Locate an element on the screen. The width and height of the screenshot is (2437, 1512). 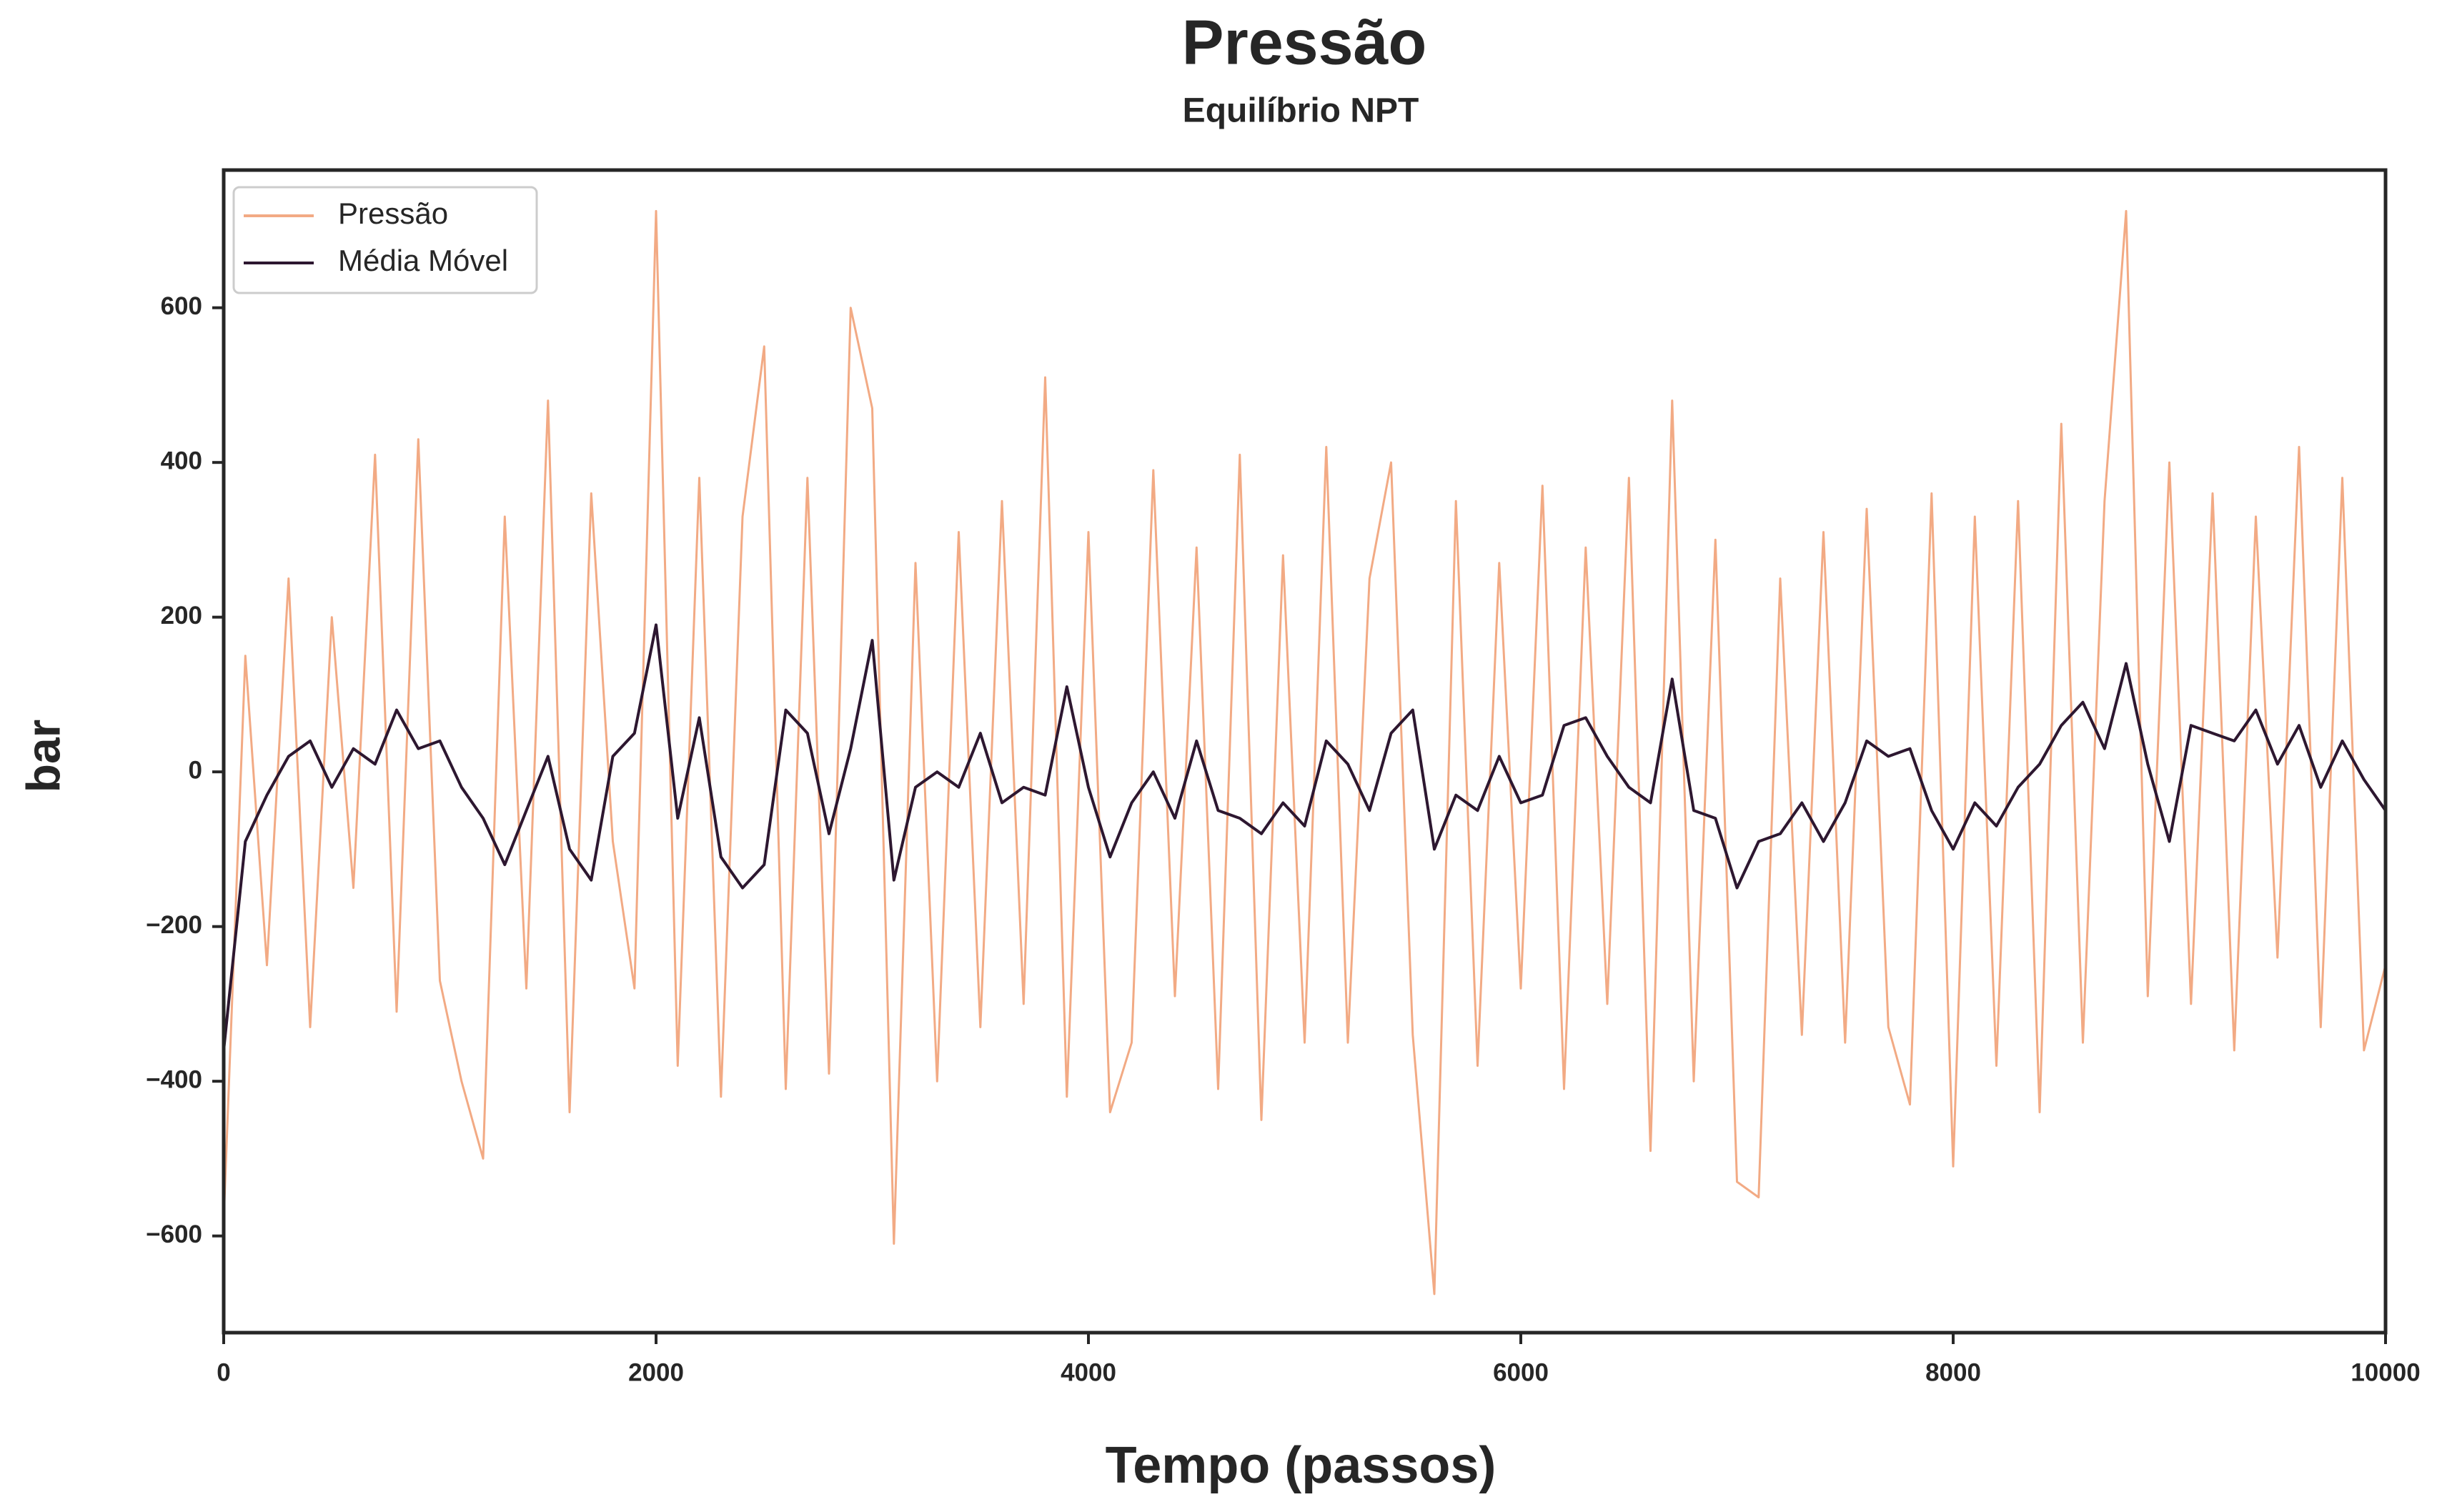
legend-label: Pressão is located at coordinates (393, 214).